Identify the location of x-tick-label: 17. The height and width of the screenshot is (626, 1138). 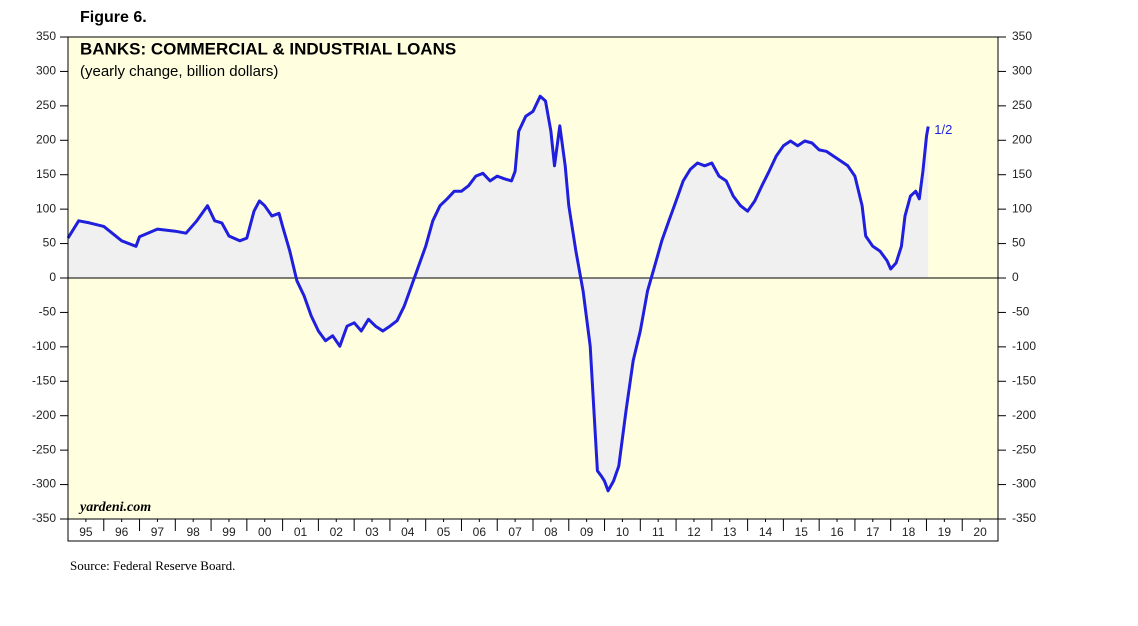
(873, 532).